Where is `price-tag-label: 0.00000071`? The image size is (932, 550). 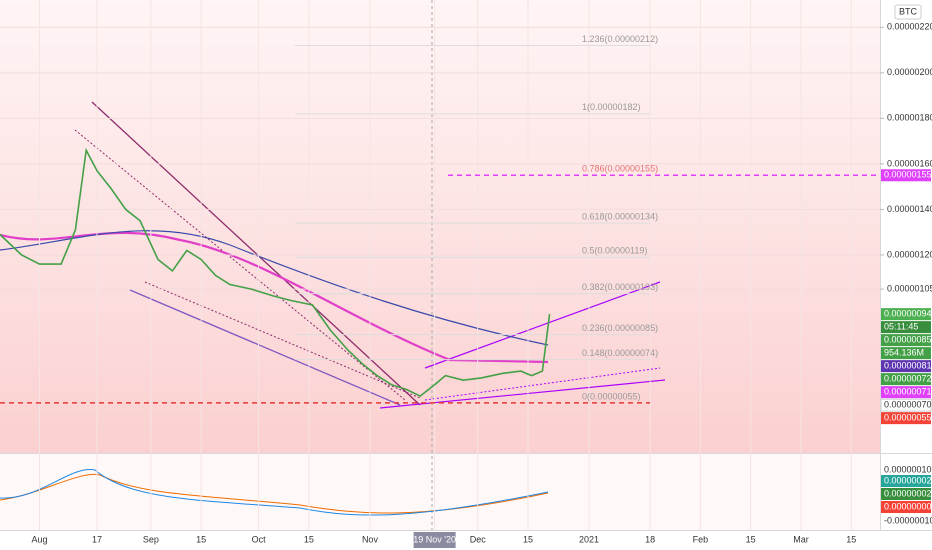
price-tag-label: 0.00000071 is located at coordinates (908, 392).